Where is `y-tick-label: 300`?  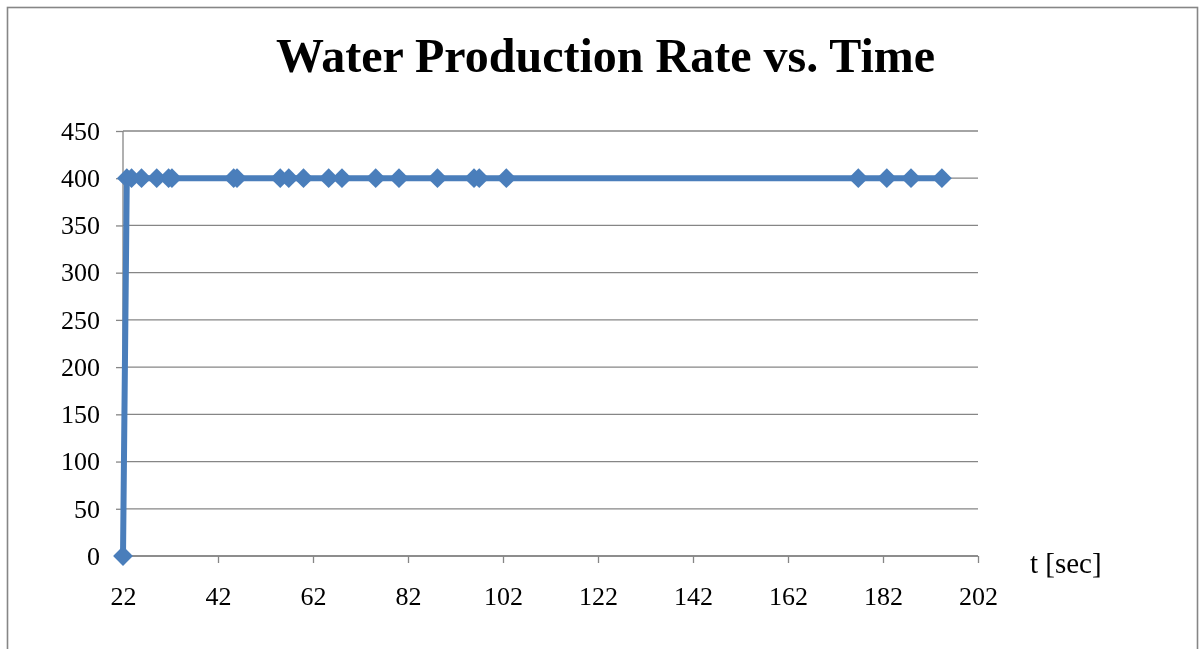 y-tick-label: 300 is located at coordinates (80, 273).